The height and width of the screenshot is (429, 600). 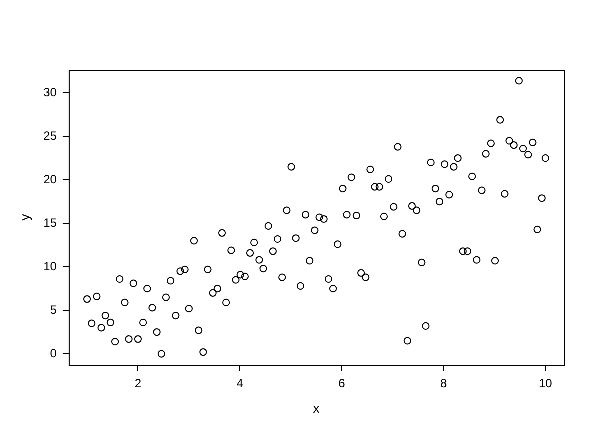 What do you see at coordinates (444, 383) in the screenshot?
I see `x-tick-label: 8` at bounding box center [444, 383].